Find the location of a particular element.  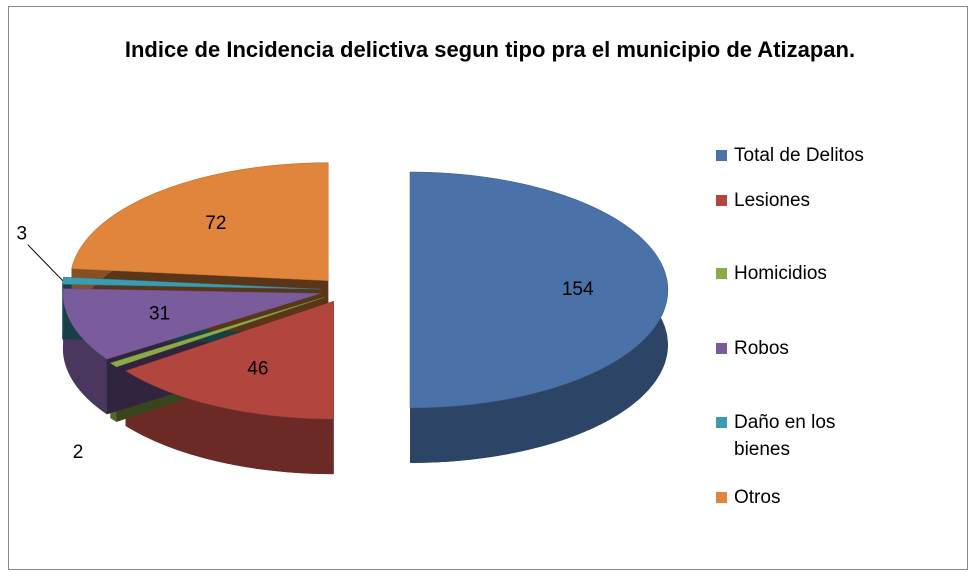

legend-item: Total de Delitos is located at coordinates (803, 155).